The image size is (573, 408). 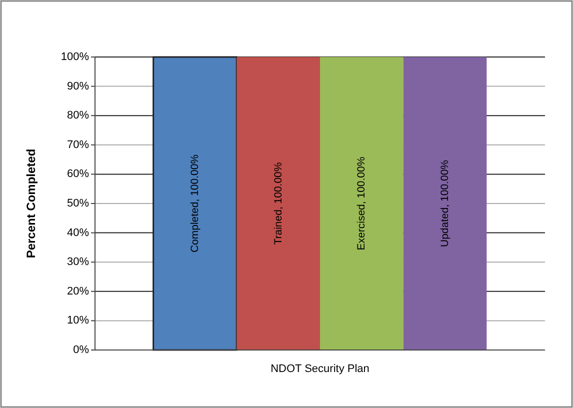 What do you see at coordinates (78, 204) in the screenshot?
I see `y-tick-label: 50%` at bounding box center [78, 204].